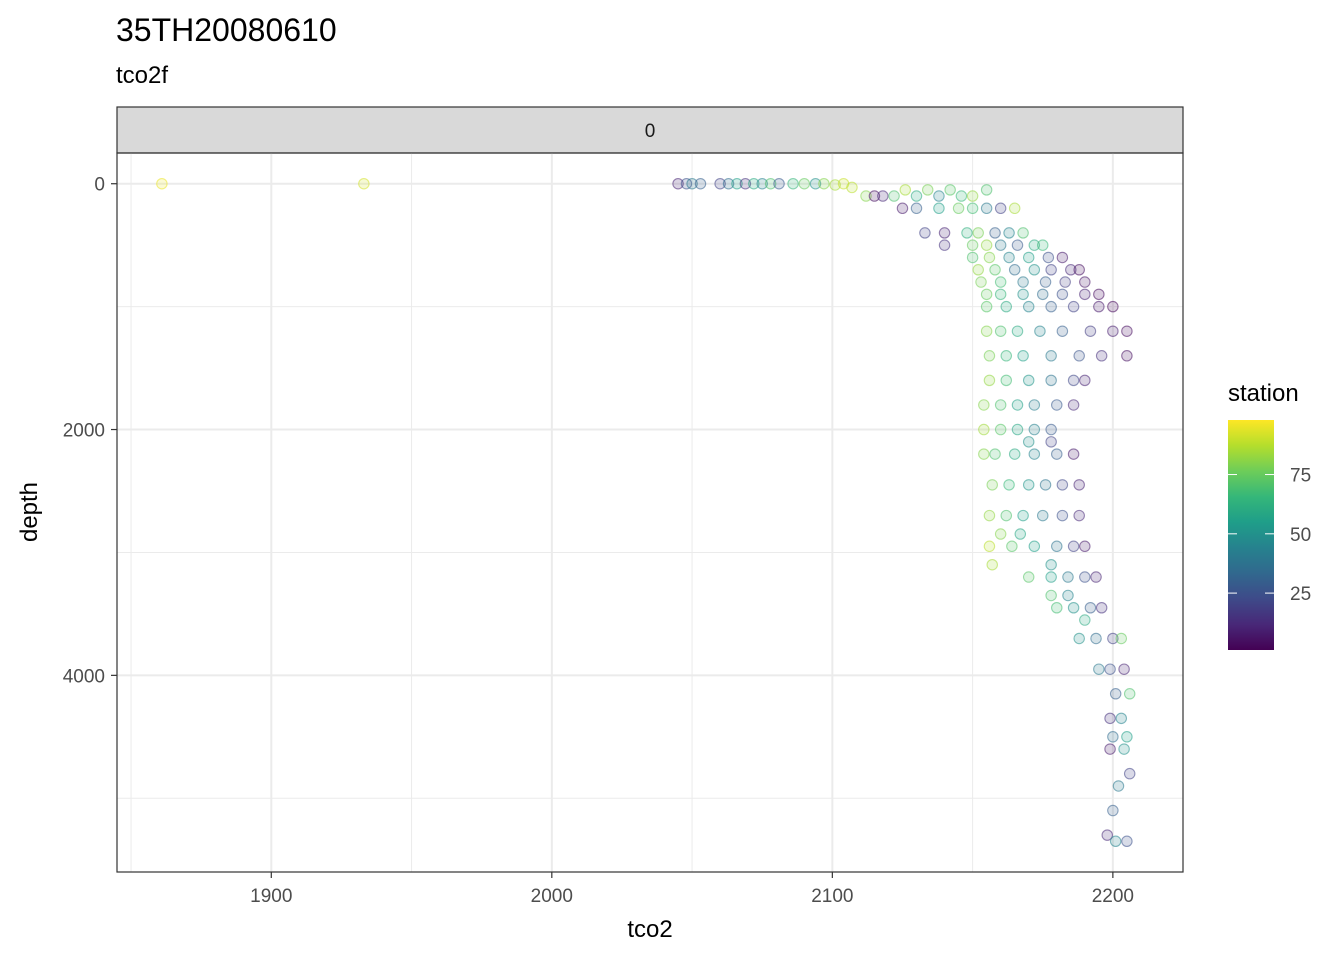 The image size is (1344, 960). I want to click on legend-tick-label: 50, so click(1300, 535).